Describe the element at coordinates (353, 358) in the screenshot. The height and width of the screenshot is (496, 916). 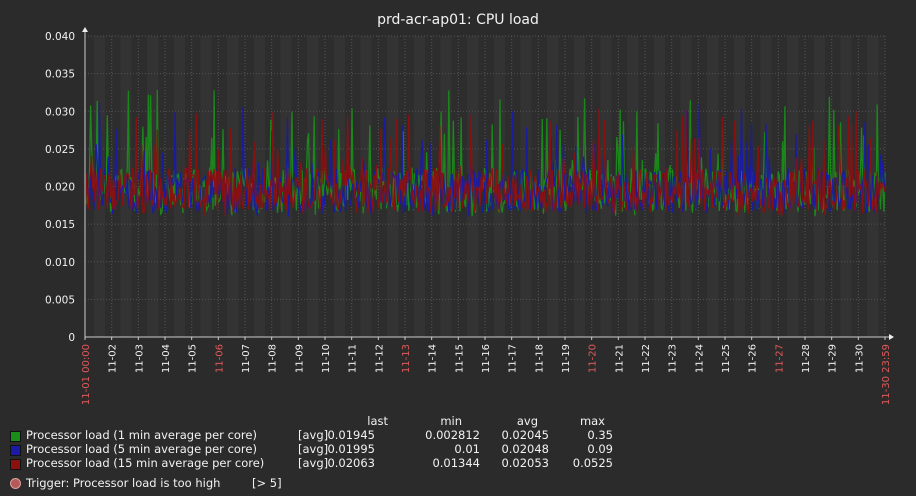
I see `x-tick-label: 11-11` at that location.